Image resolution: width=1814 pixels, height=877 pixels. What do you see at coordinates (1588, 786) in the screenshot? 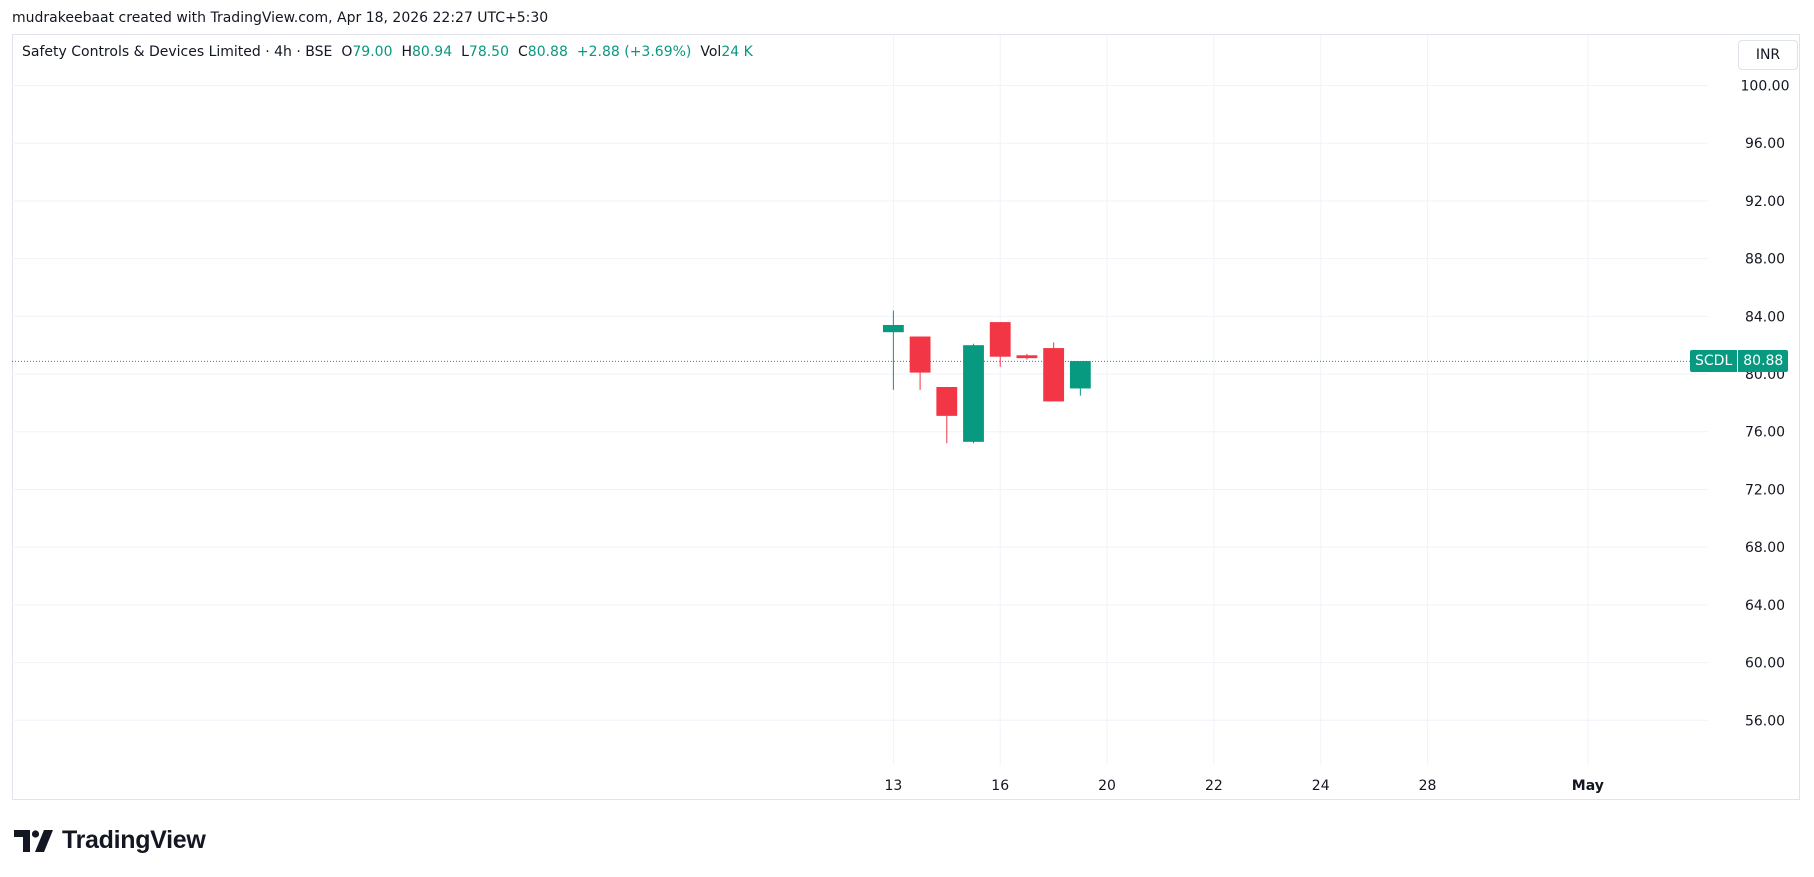
I see `x-tick-label: May` at bounding box center [1588, 786].